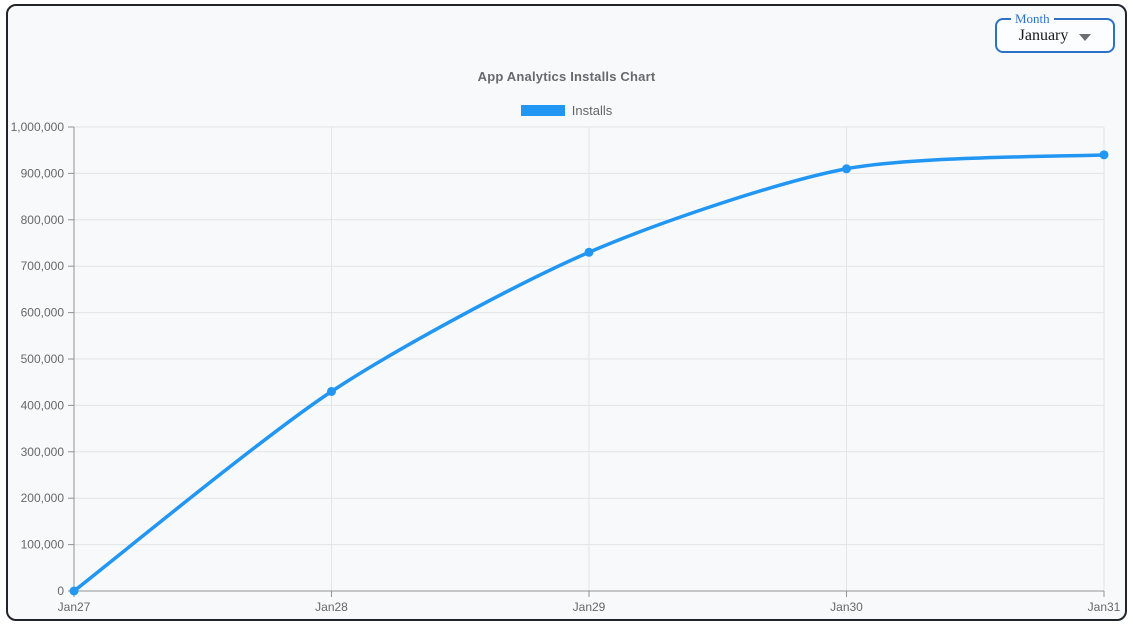  Describe the element at coordinates (43, 266) in the screenshot. I see `y-tick-label: 700,000` at that location.